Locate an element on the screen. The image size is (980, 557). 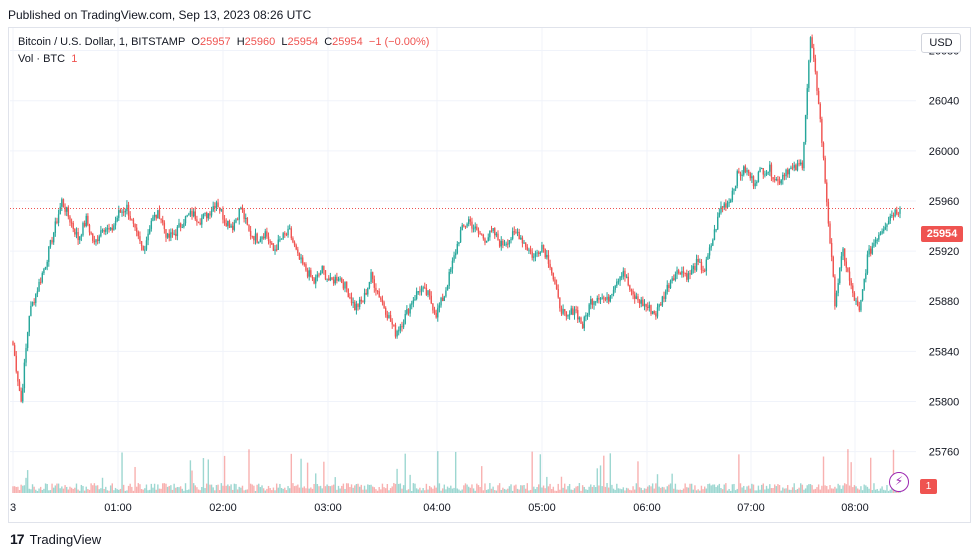
currency-button: USD is located at coordinates (941, 43).